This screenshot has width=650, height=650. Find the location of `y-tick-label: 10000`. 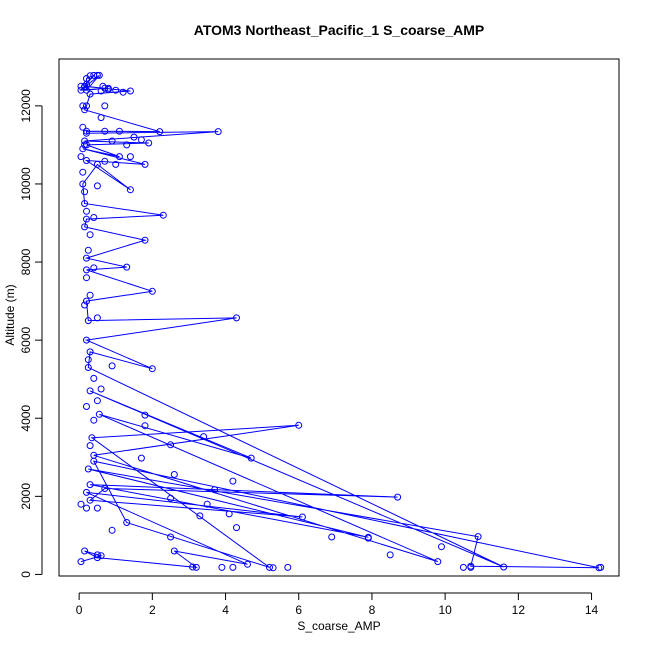

y-tick-label: 10000 is located at coordinates (26, 184).